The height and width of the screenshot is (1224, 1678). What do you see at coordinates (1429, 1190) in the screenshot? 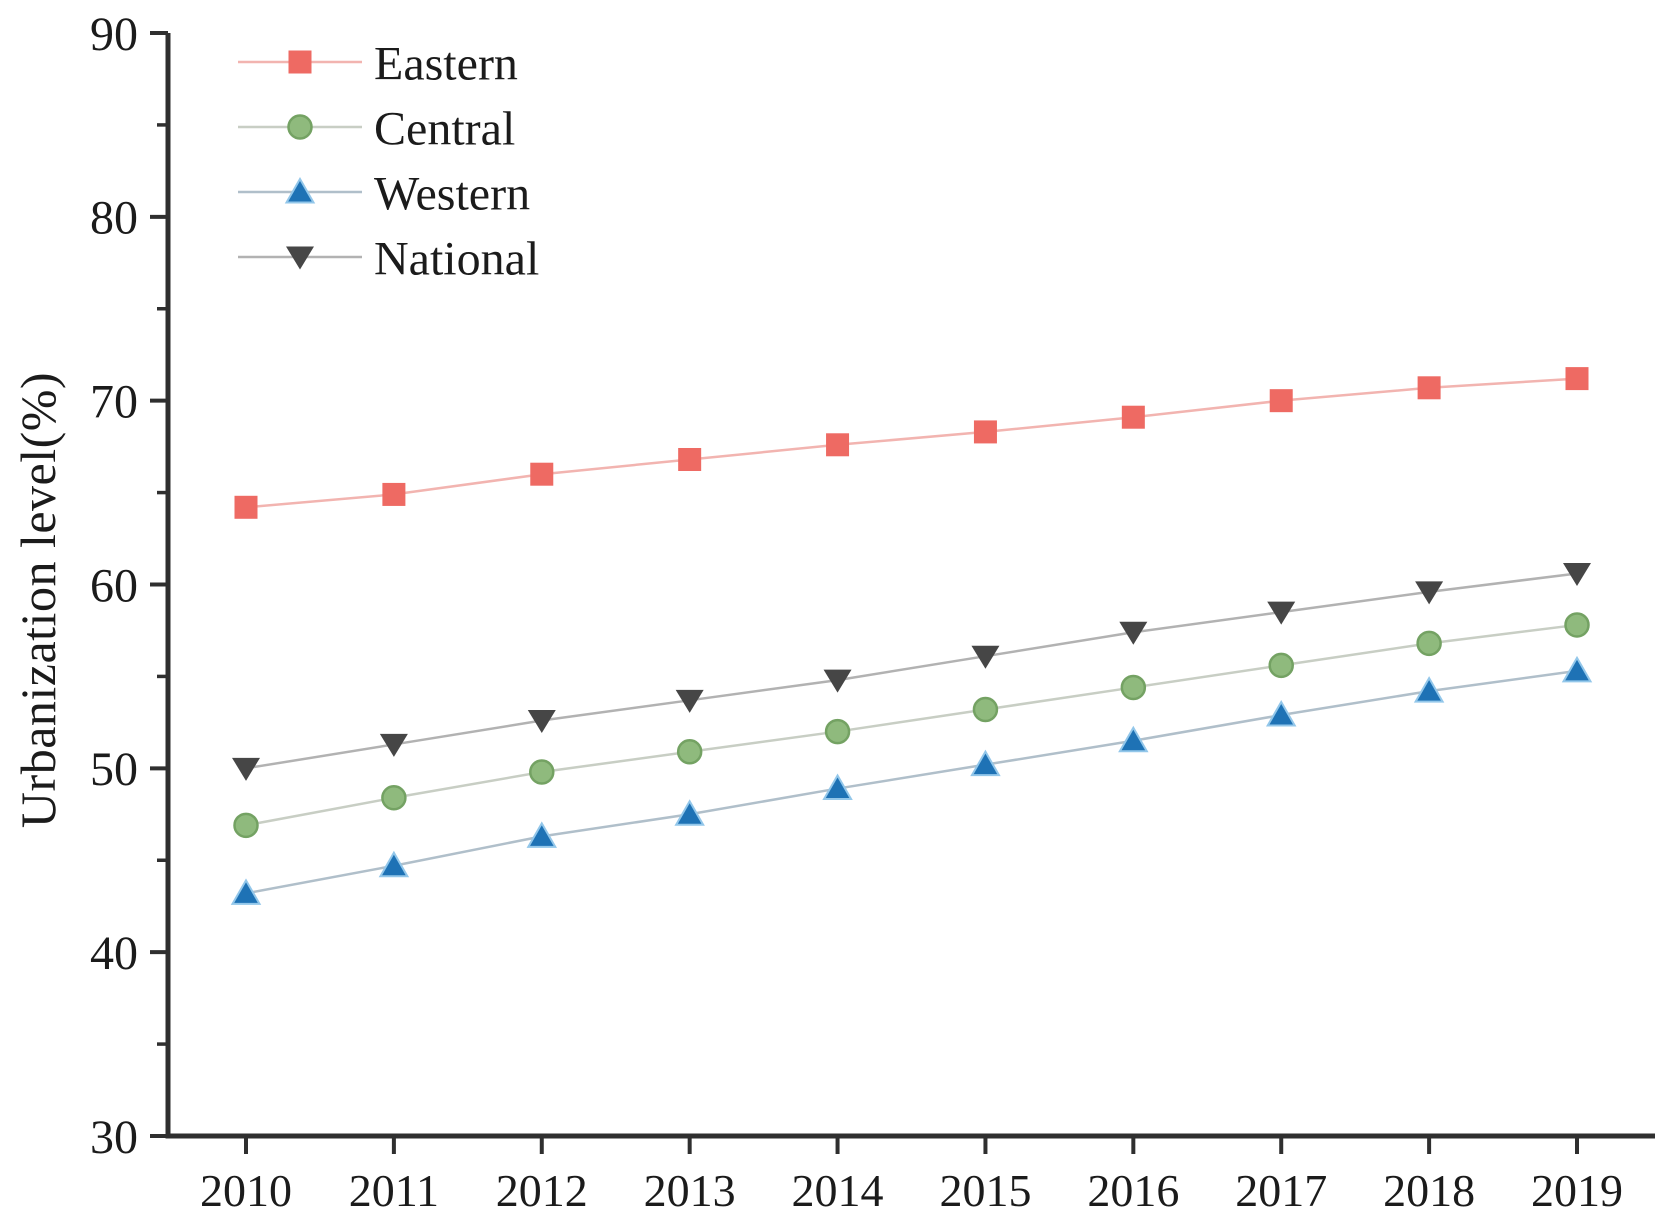
I see `x-tick-label: 2018` at bounding box center [1429, 1190].